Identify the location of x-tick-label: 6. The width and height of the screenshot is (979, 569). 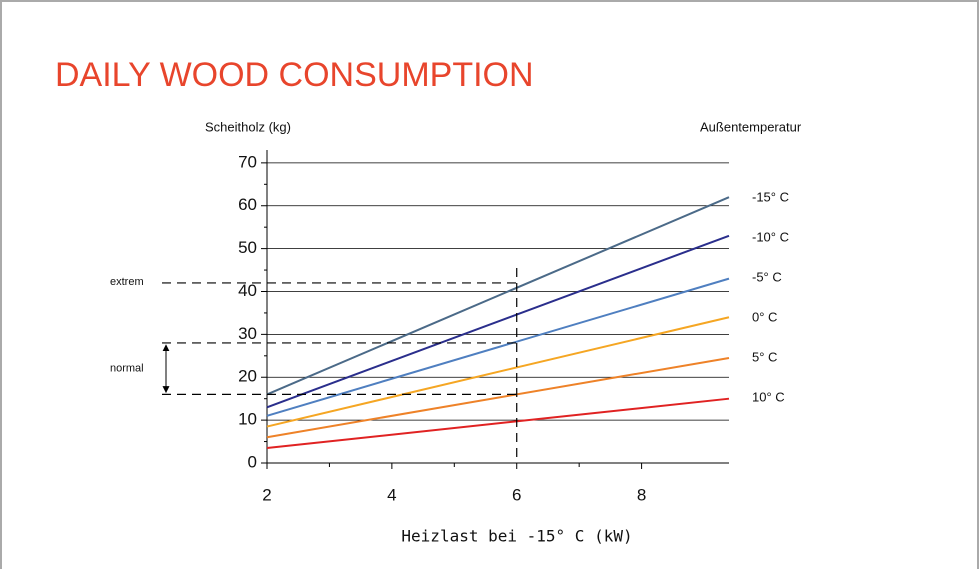
(516, 494).